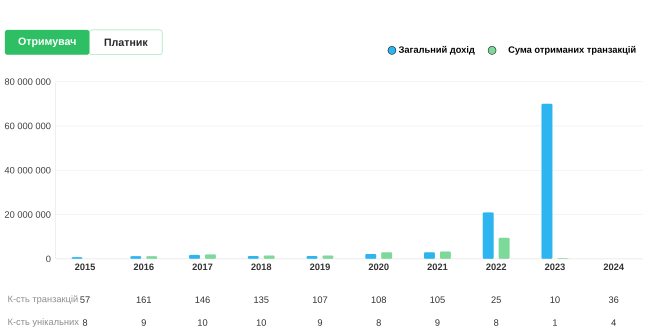 This screenshot has width=650, height=333. Describe the element at coordinates (27, 126) in the screenshot. I see `y-tick-label: 60 000 000` at that location.